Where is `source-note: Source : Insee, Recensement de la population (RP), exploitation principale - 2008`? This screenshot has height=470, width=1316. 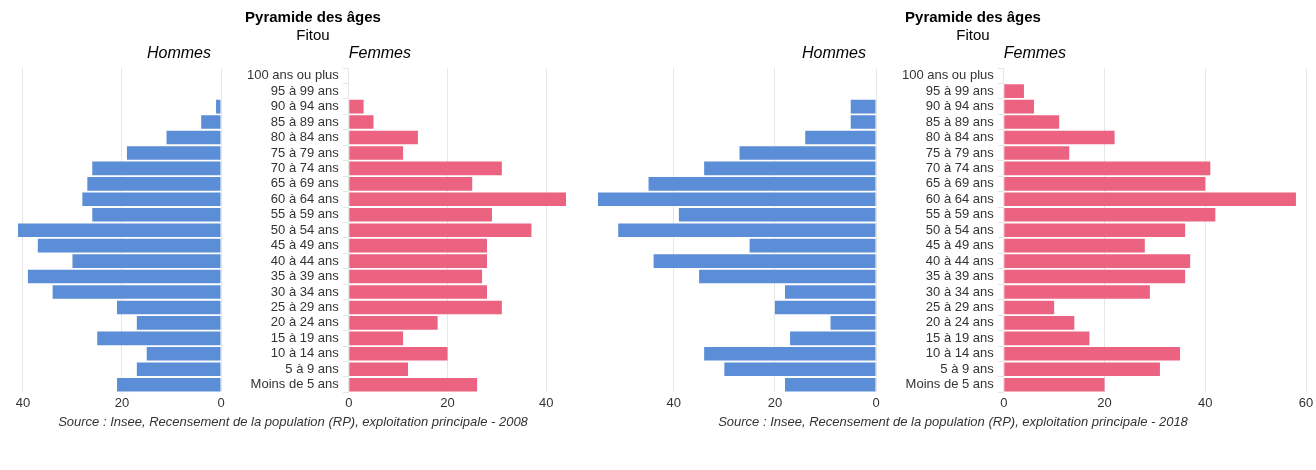
source-note: Source : Insee, Recensement de la population (RP), exploitation principale - 2008 is located at coordinates (293, 422).